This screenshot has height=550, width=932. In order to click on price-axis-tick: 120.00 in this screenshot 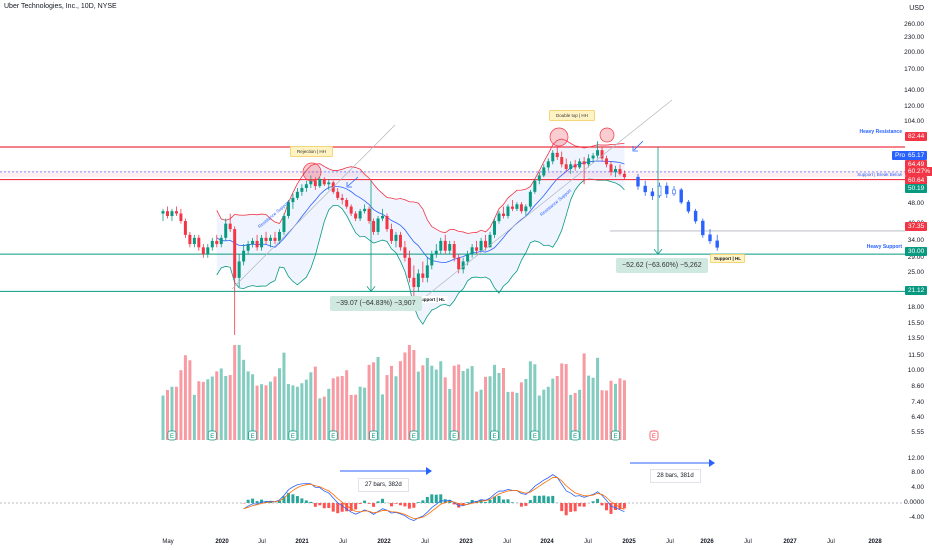, I will do `click(914, 107)`.